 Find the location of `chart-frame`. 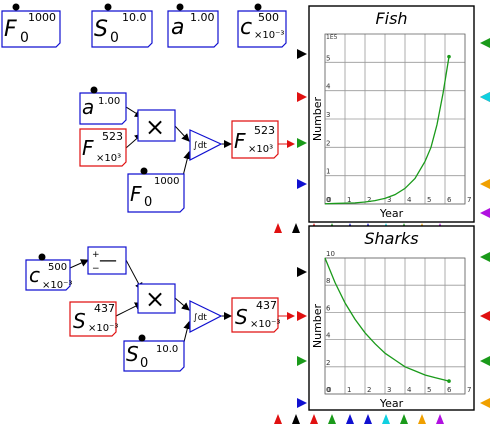

chart-frame is located at coordinates (391, 318).